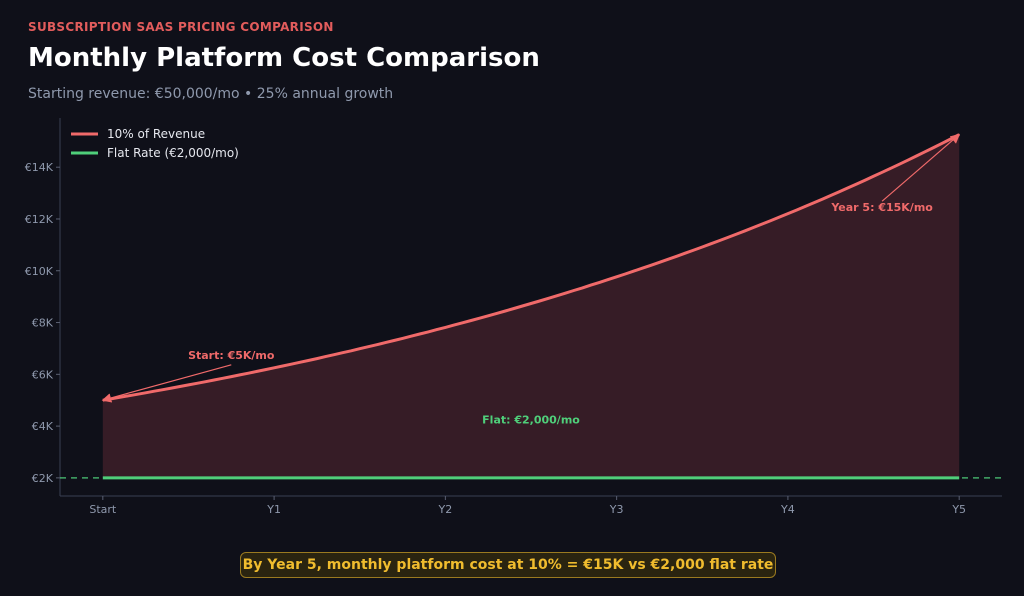  What do you see at coordinates (958, 509) in the screenshot?
I see `x-tick-label: Y5` at bounding box center [958, 509].